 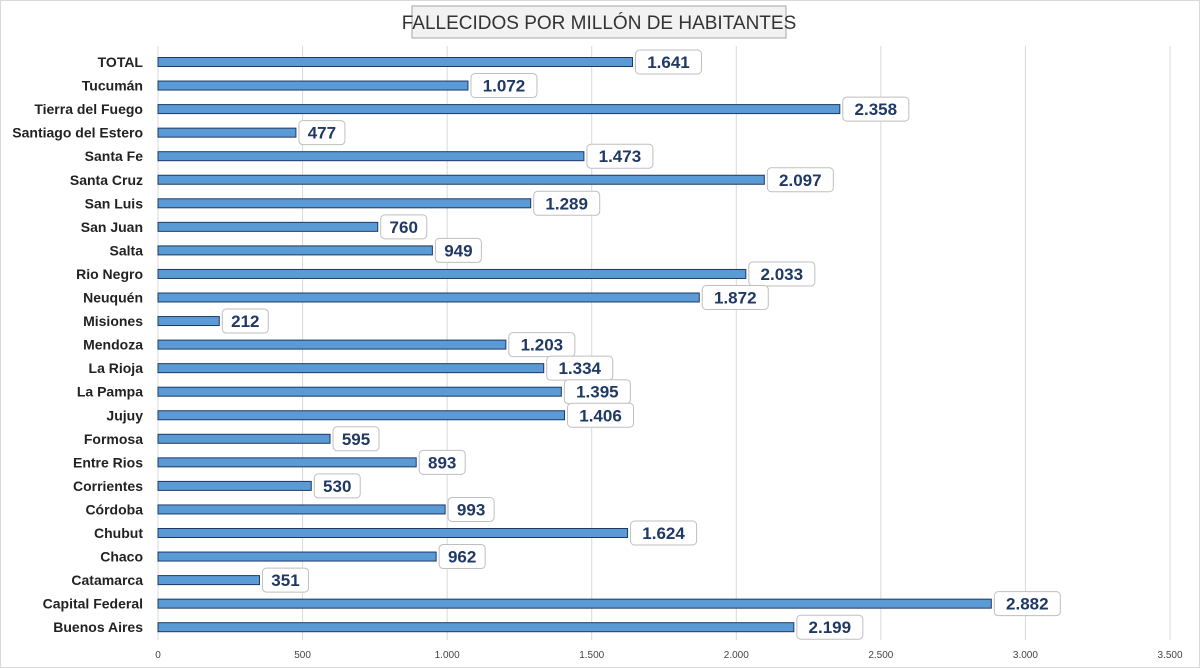 What do you see at coordinates (597, 392) in the screenshot?
I see `data-label: 1.395` at bounding box center [597, 392].